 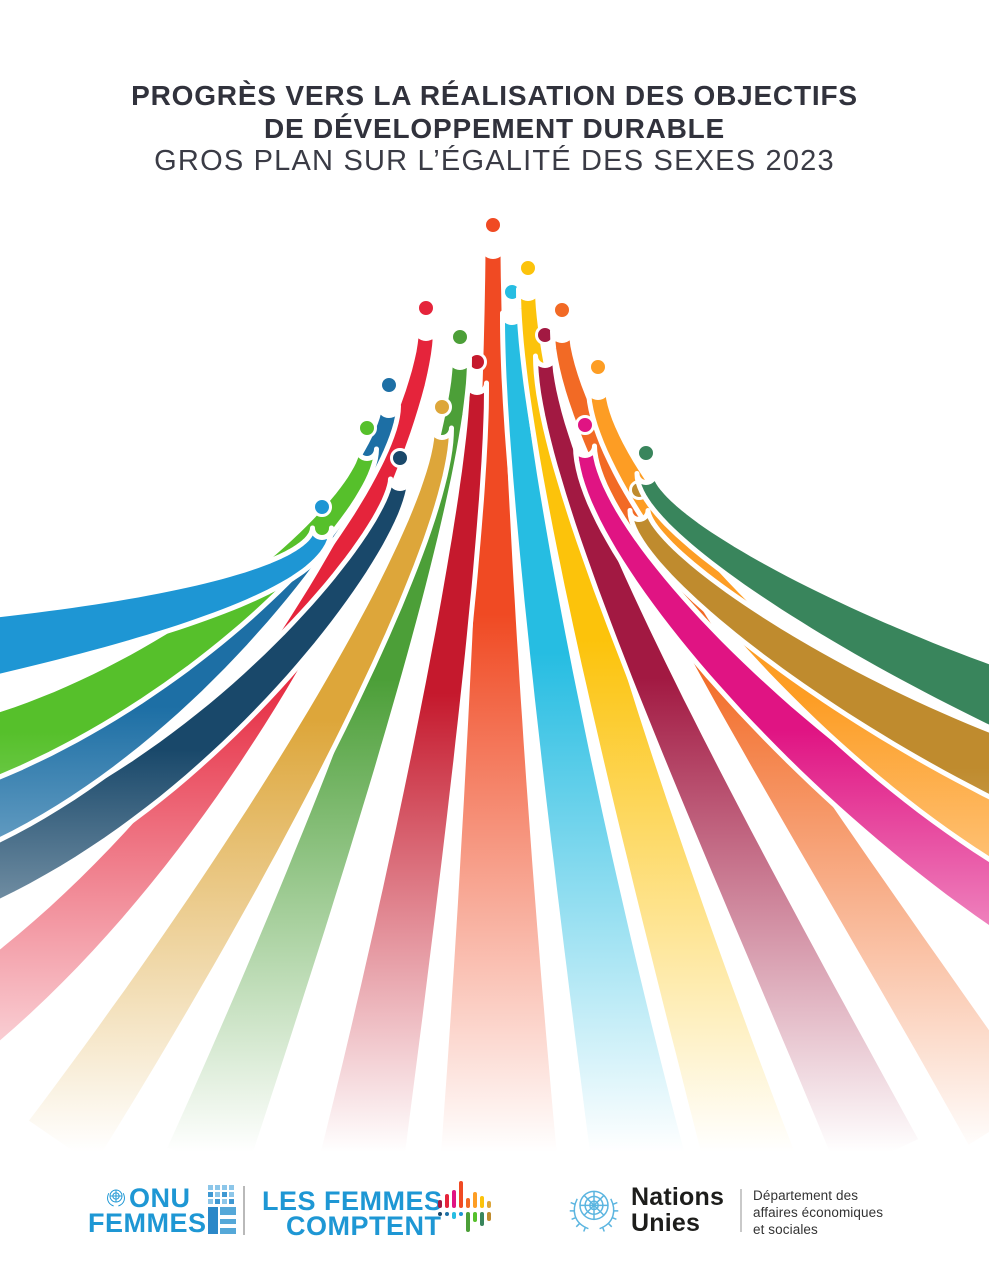 What do you see at coordinates (222, 1209) in the screenshot?
I see `un-women-flag-icon` at bounding box center [222, 1209].